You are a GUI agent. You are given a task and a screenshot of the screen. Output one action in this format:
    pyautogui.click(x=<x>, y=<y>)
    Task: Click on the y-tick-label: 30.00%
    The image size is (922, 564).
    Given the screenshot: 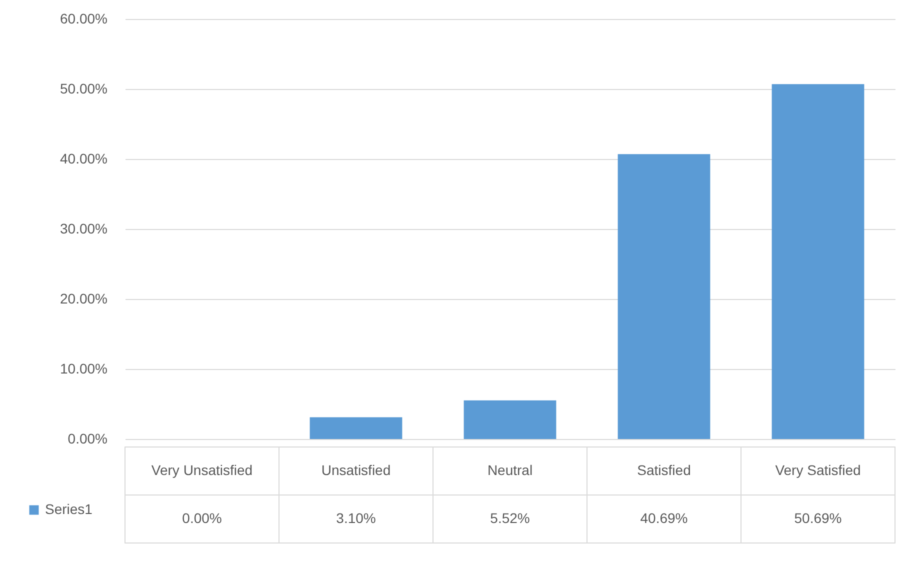 What is the action you would take?
    pyautogui.click(x=84, y=228)
    